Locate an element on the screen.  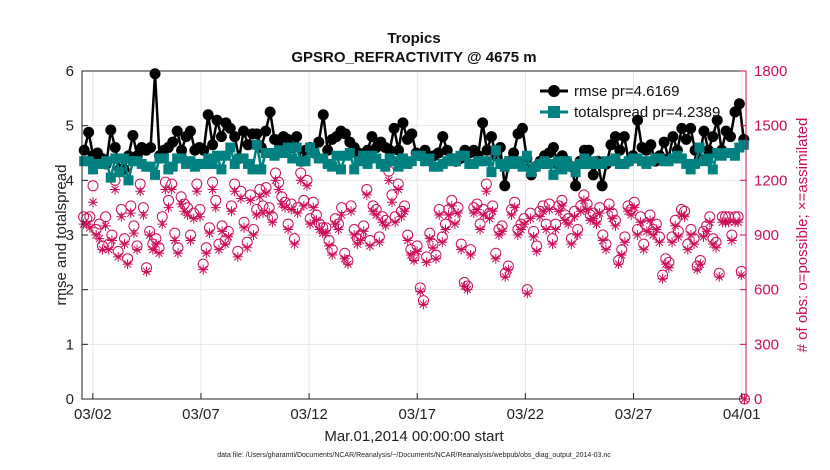
legend: rmse pr=4.6169 totalspread pr=4.2389 is located at coordinates (630, 102).